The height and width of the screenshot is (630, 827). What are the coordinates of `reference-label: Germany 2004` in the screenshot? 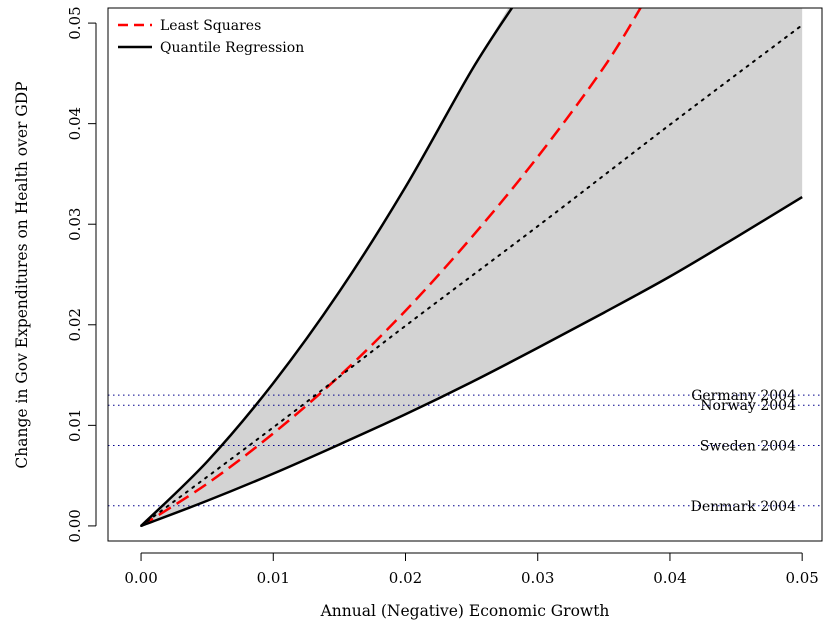 It's located at (743, 396).